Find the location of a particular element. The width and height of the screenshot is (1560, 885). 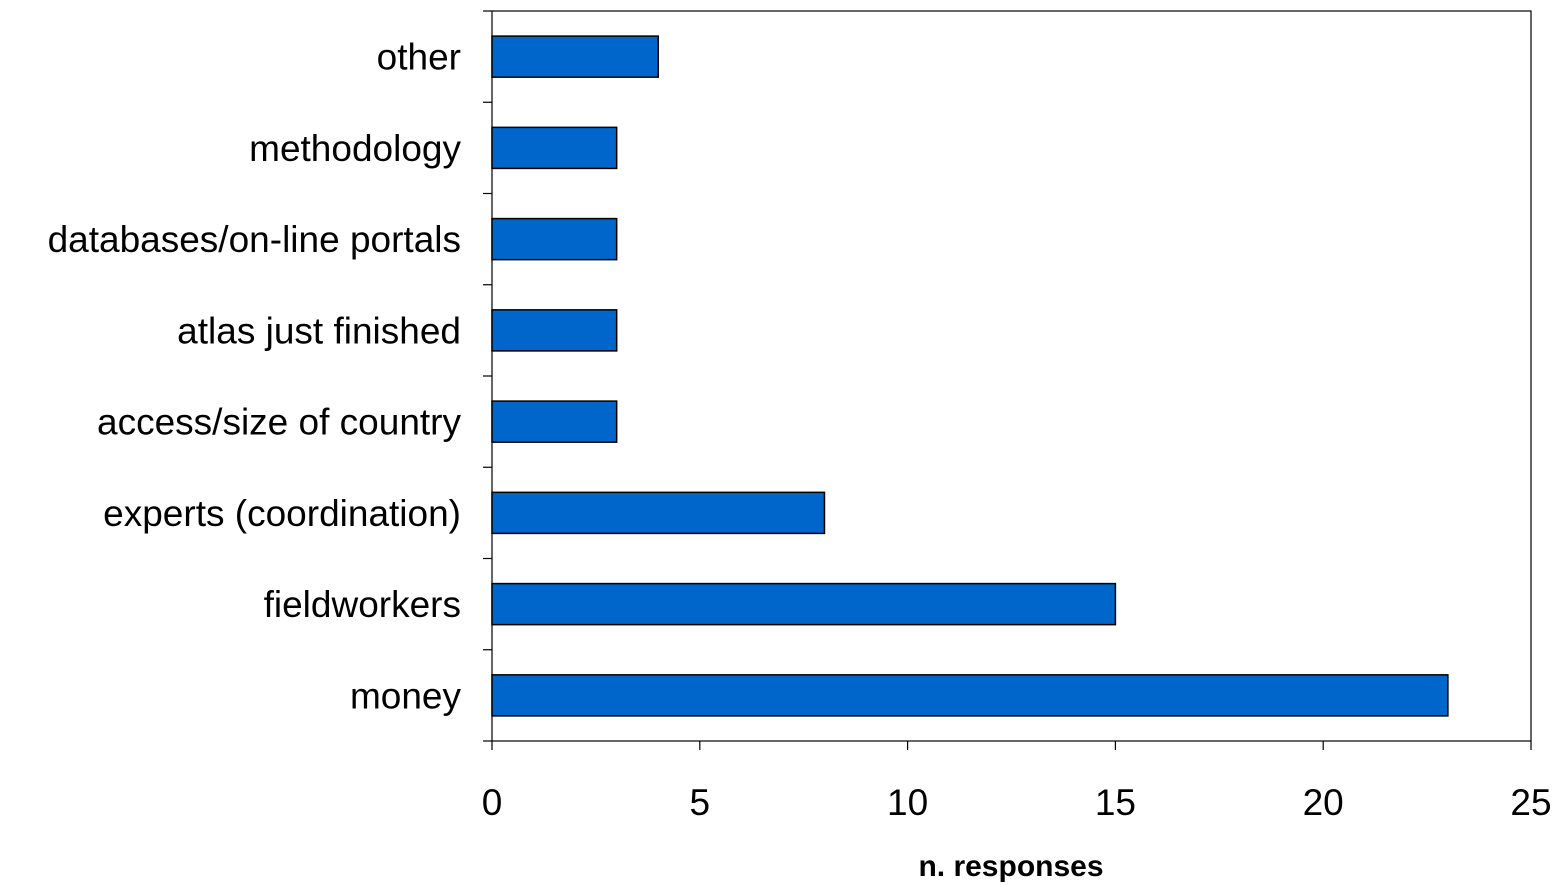

bar-fieldworkers is located at coordinates (804, 604).